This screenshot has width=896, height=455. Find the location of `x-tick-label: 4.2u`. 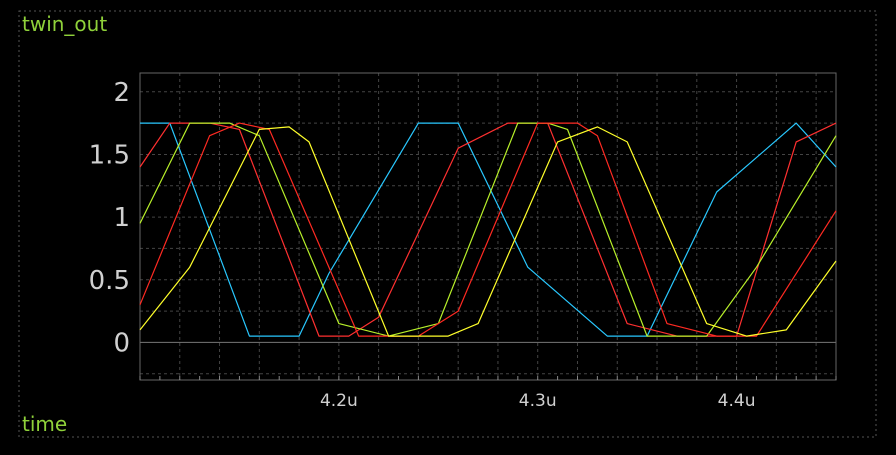

x-tick-label: 4.2u is located at coordinates (339, 401).